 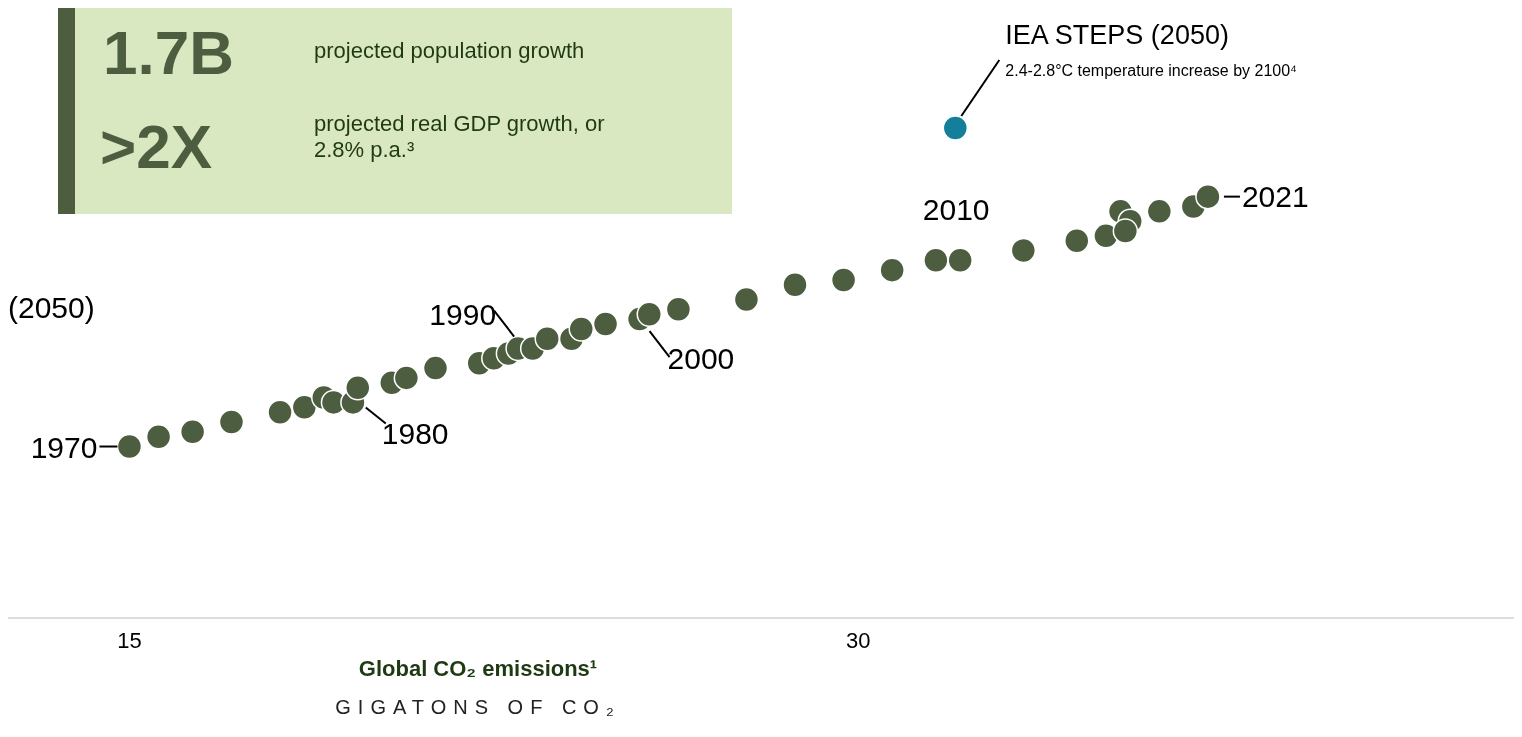 I want to click on x-tick-label: 30, so click(x=858, y=640).